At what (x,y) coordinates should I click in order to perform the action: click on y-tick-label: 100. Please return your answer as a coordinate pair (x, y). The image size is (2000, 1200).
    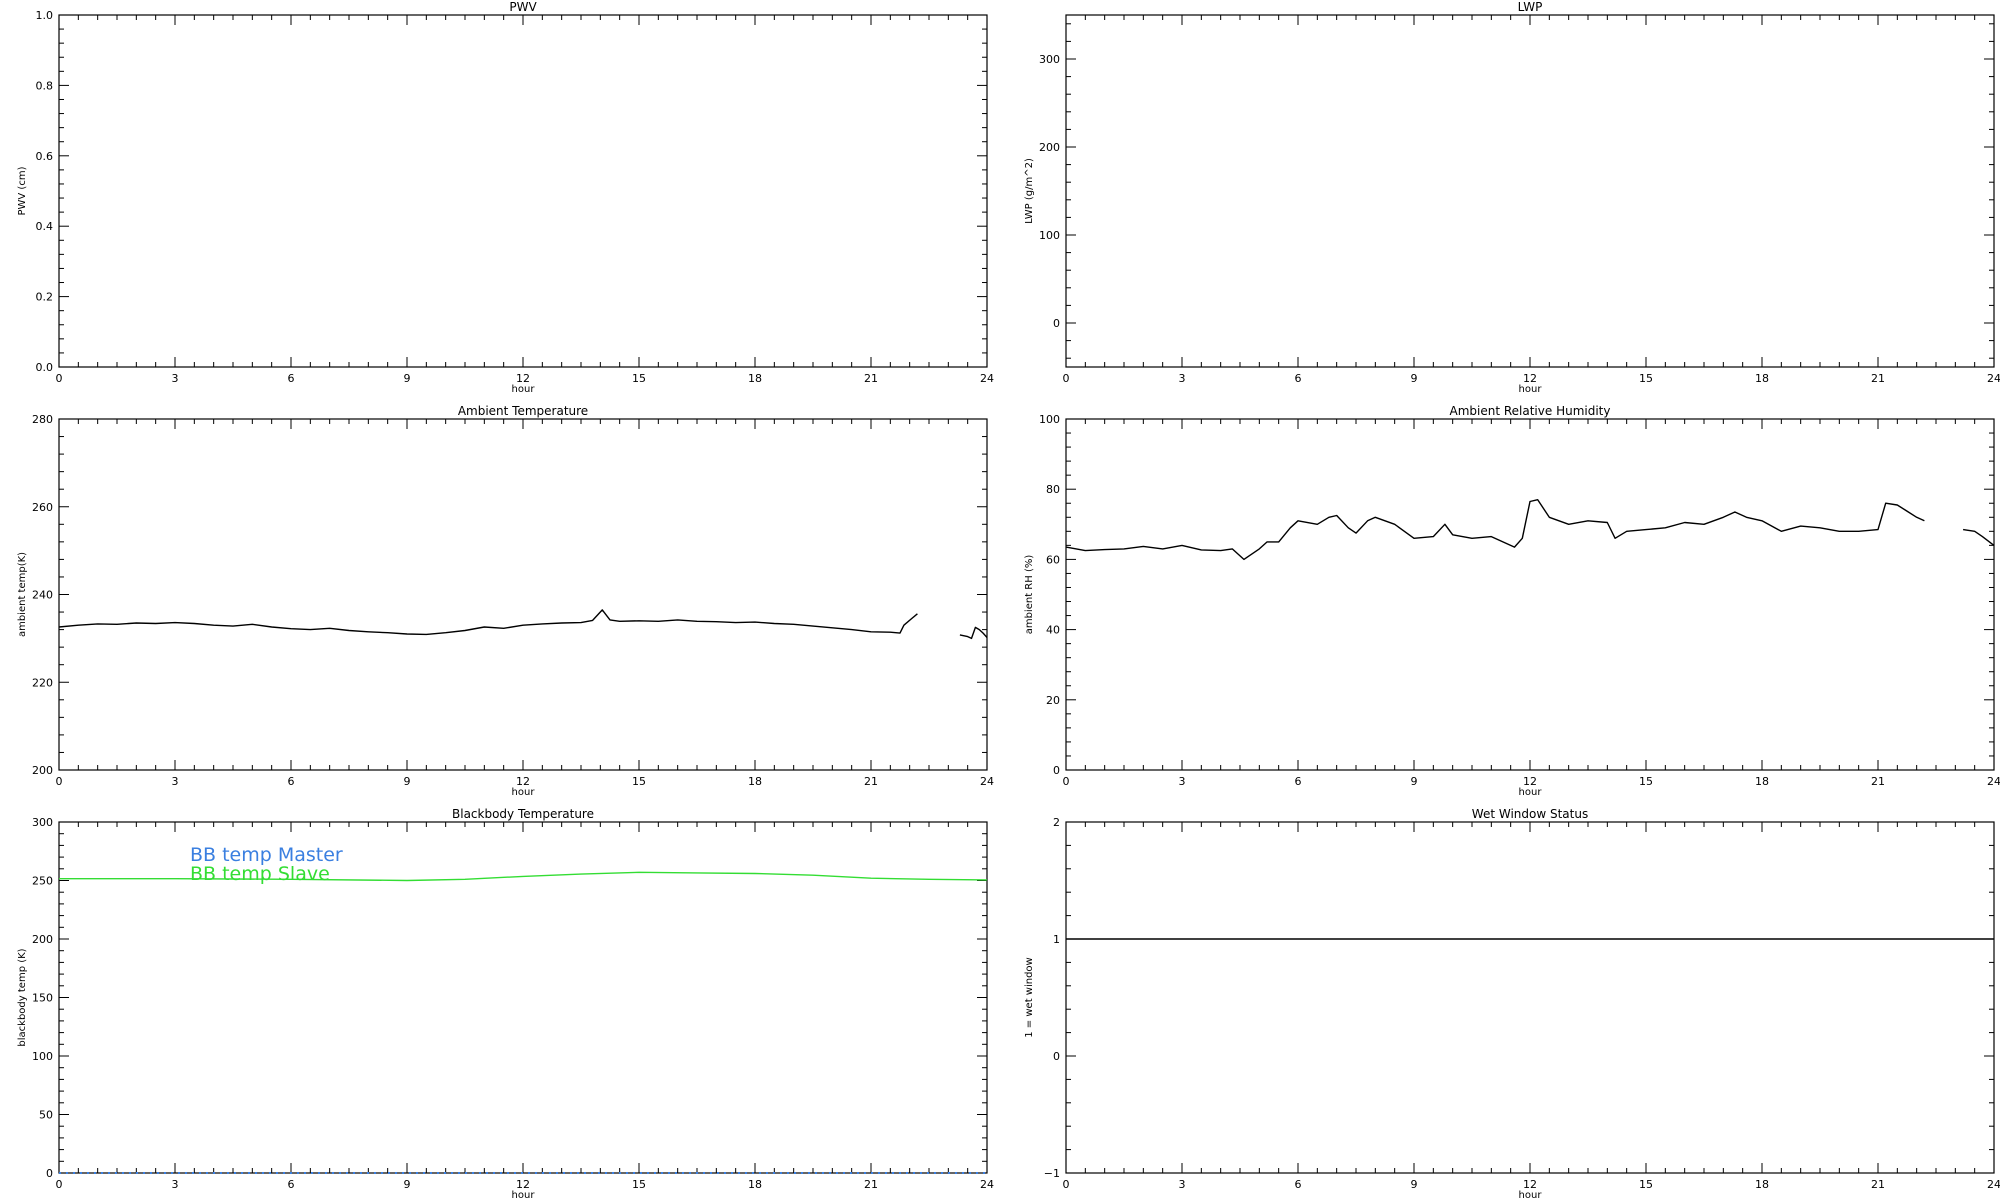
    Looking at the image, I should click on (1049, 235).